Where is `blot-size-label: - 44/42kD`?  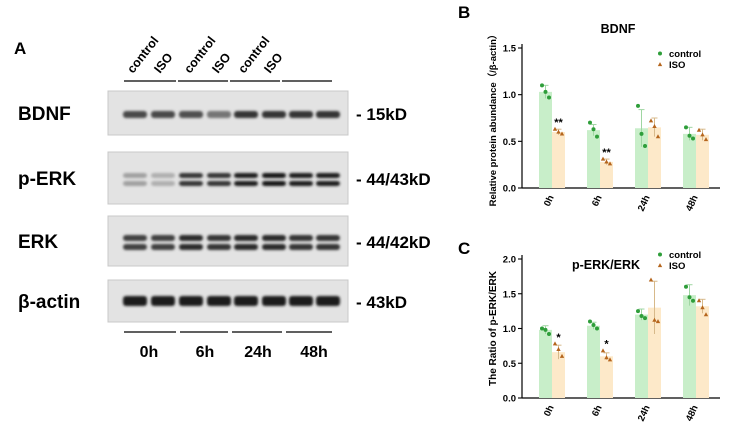
blot-size-label: - 44/42kD is located at coordinates (393, 242).